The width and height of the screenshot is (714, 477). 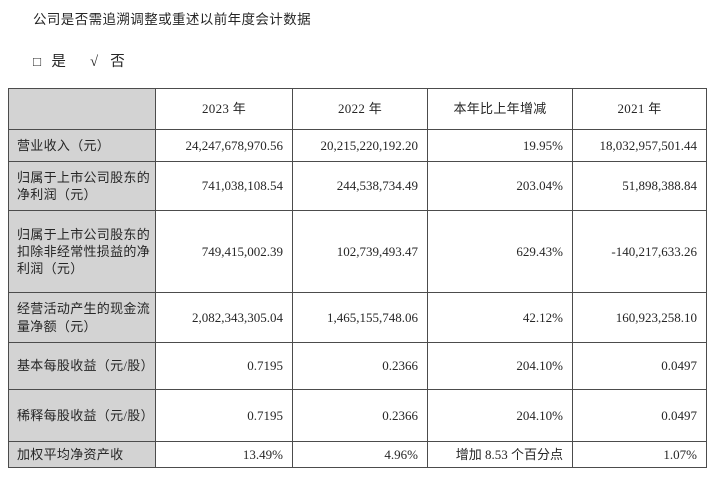 I want to click on row-label-cell: 稀释每股收益（元/股）, so click(x=82, y=415).